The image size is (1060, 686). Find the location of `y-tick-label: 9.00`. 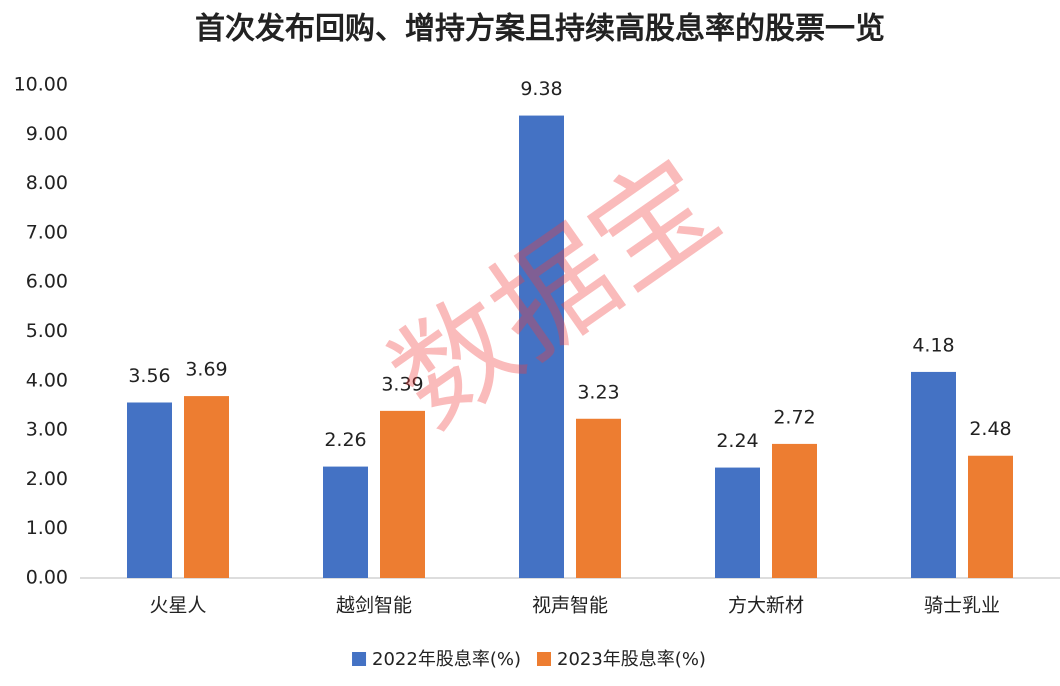

y-tick-label: 9.00 is located at coordinates (47, 134).